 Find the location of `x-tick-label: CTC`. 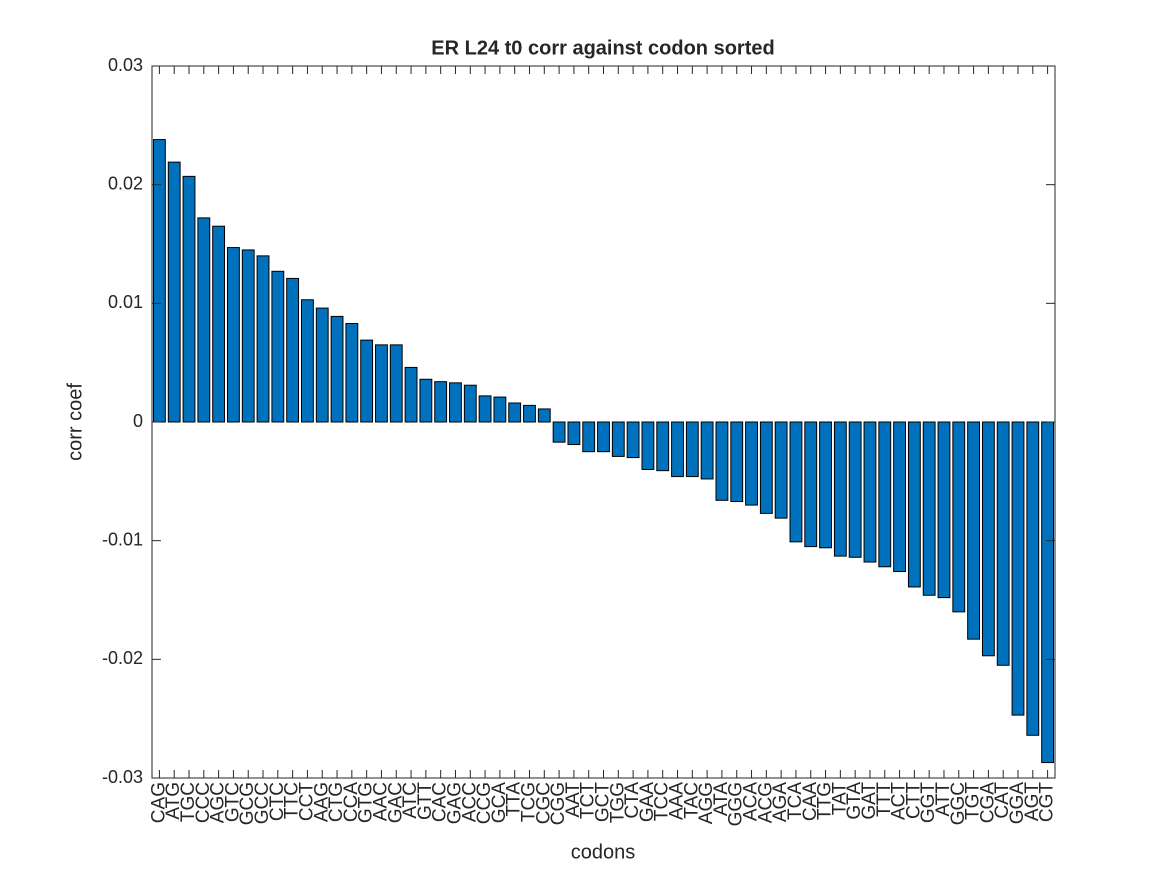

x-tick-label: CTC is located at coordinates (277, 801).